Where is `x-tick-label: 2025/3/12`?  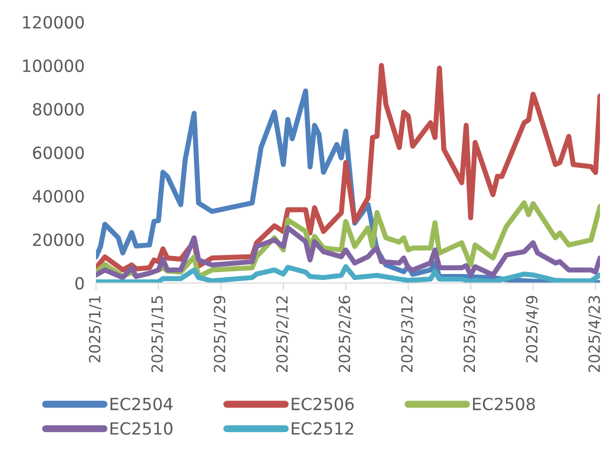
x-tick-label: 2025/3/12 is located at coordinates (407, 334).